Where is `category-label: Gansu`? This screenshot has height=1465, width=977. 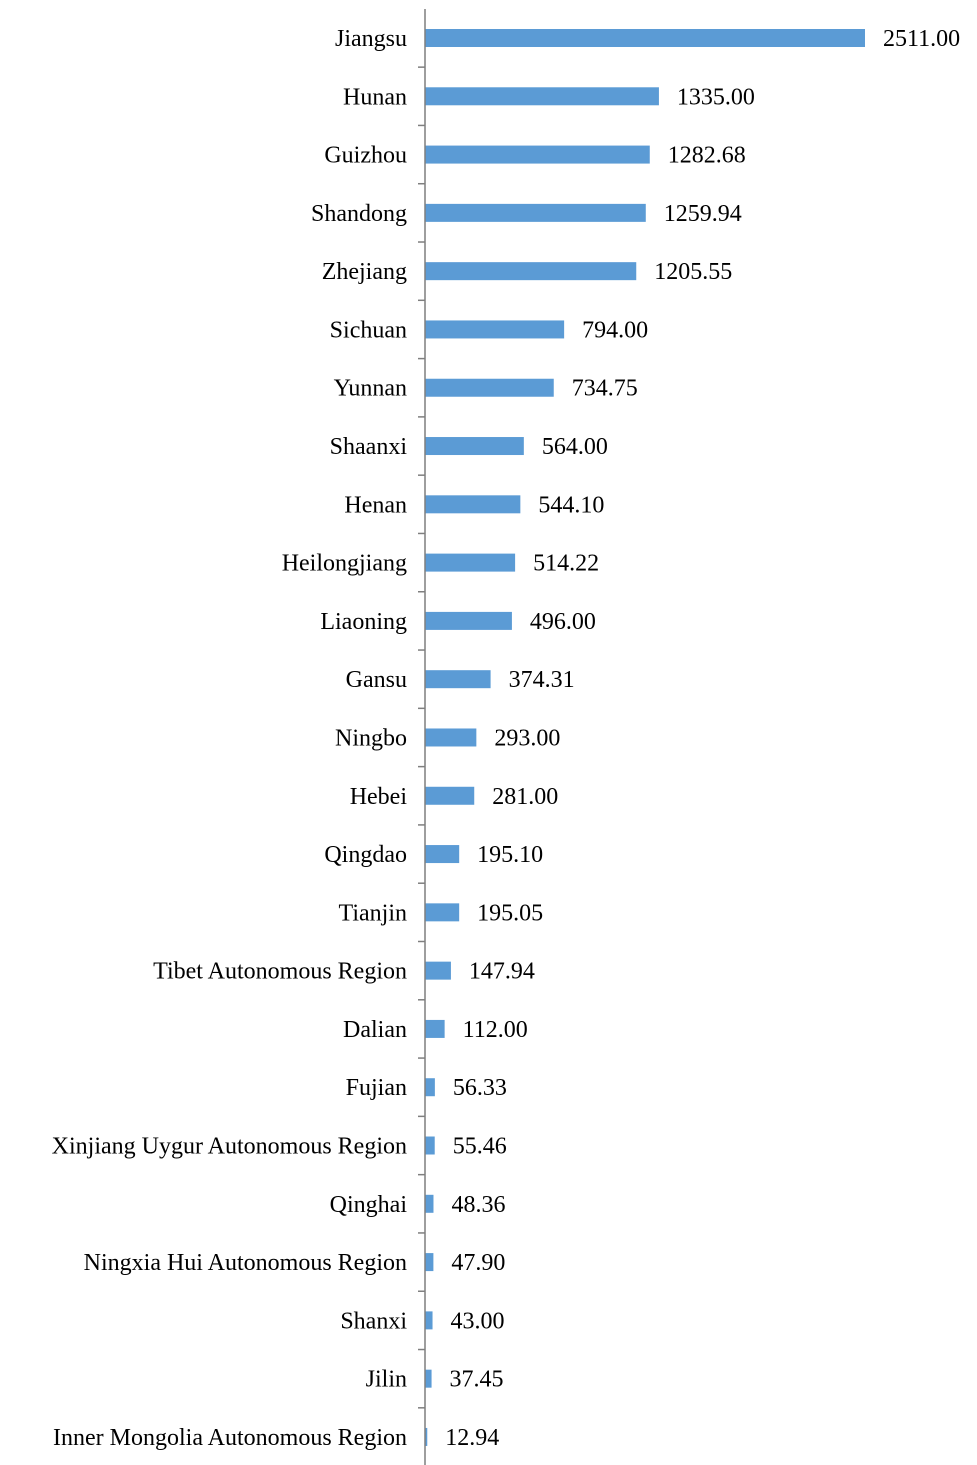
category-label: Gansu is located at coordinates (376, 680).